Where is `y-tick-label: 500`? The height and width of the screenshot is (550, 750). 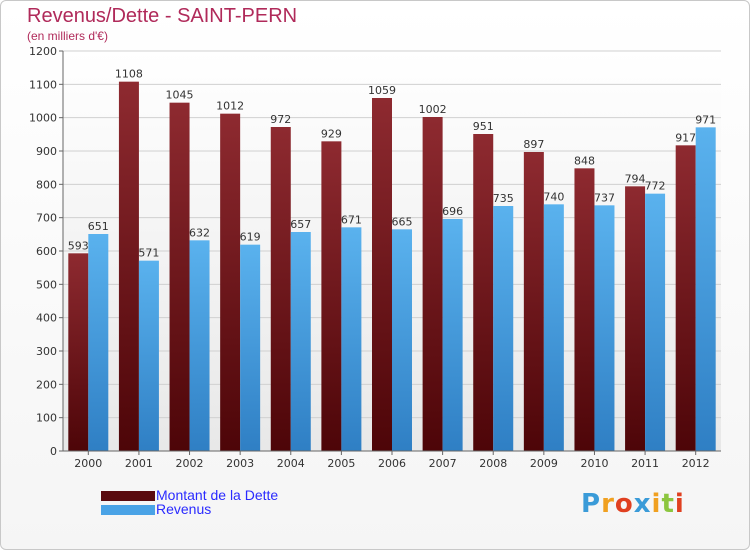 y-tick-label: 500 is located at coordinates (46, 284).